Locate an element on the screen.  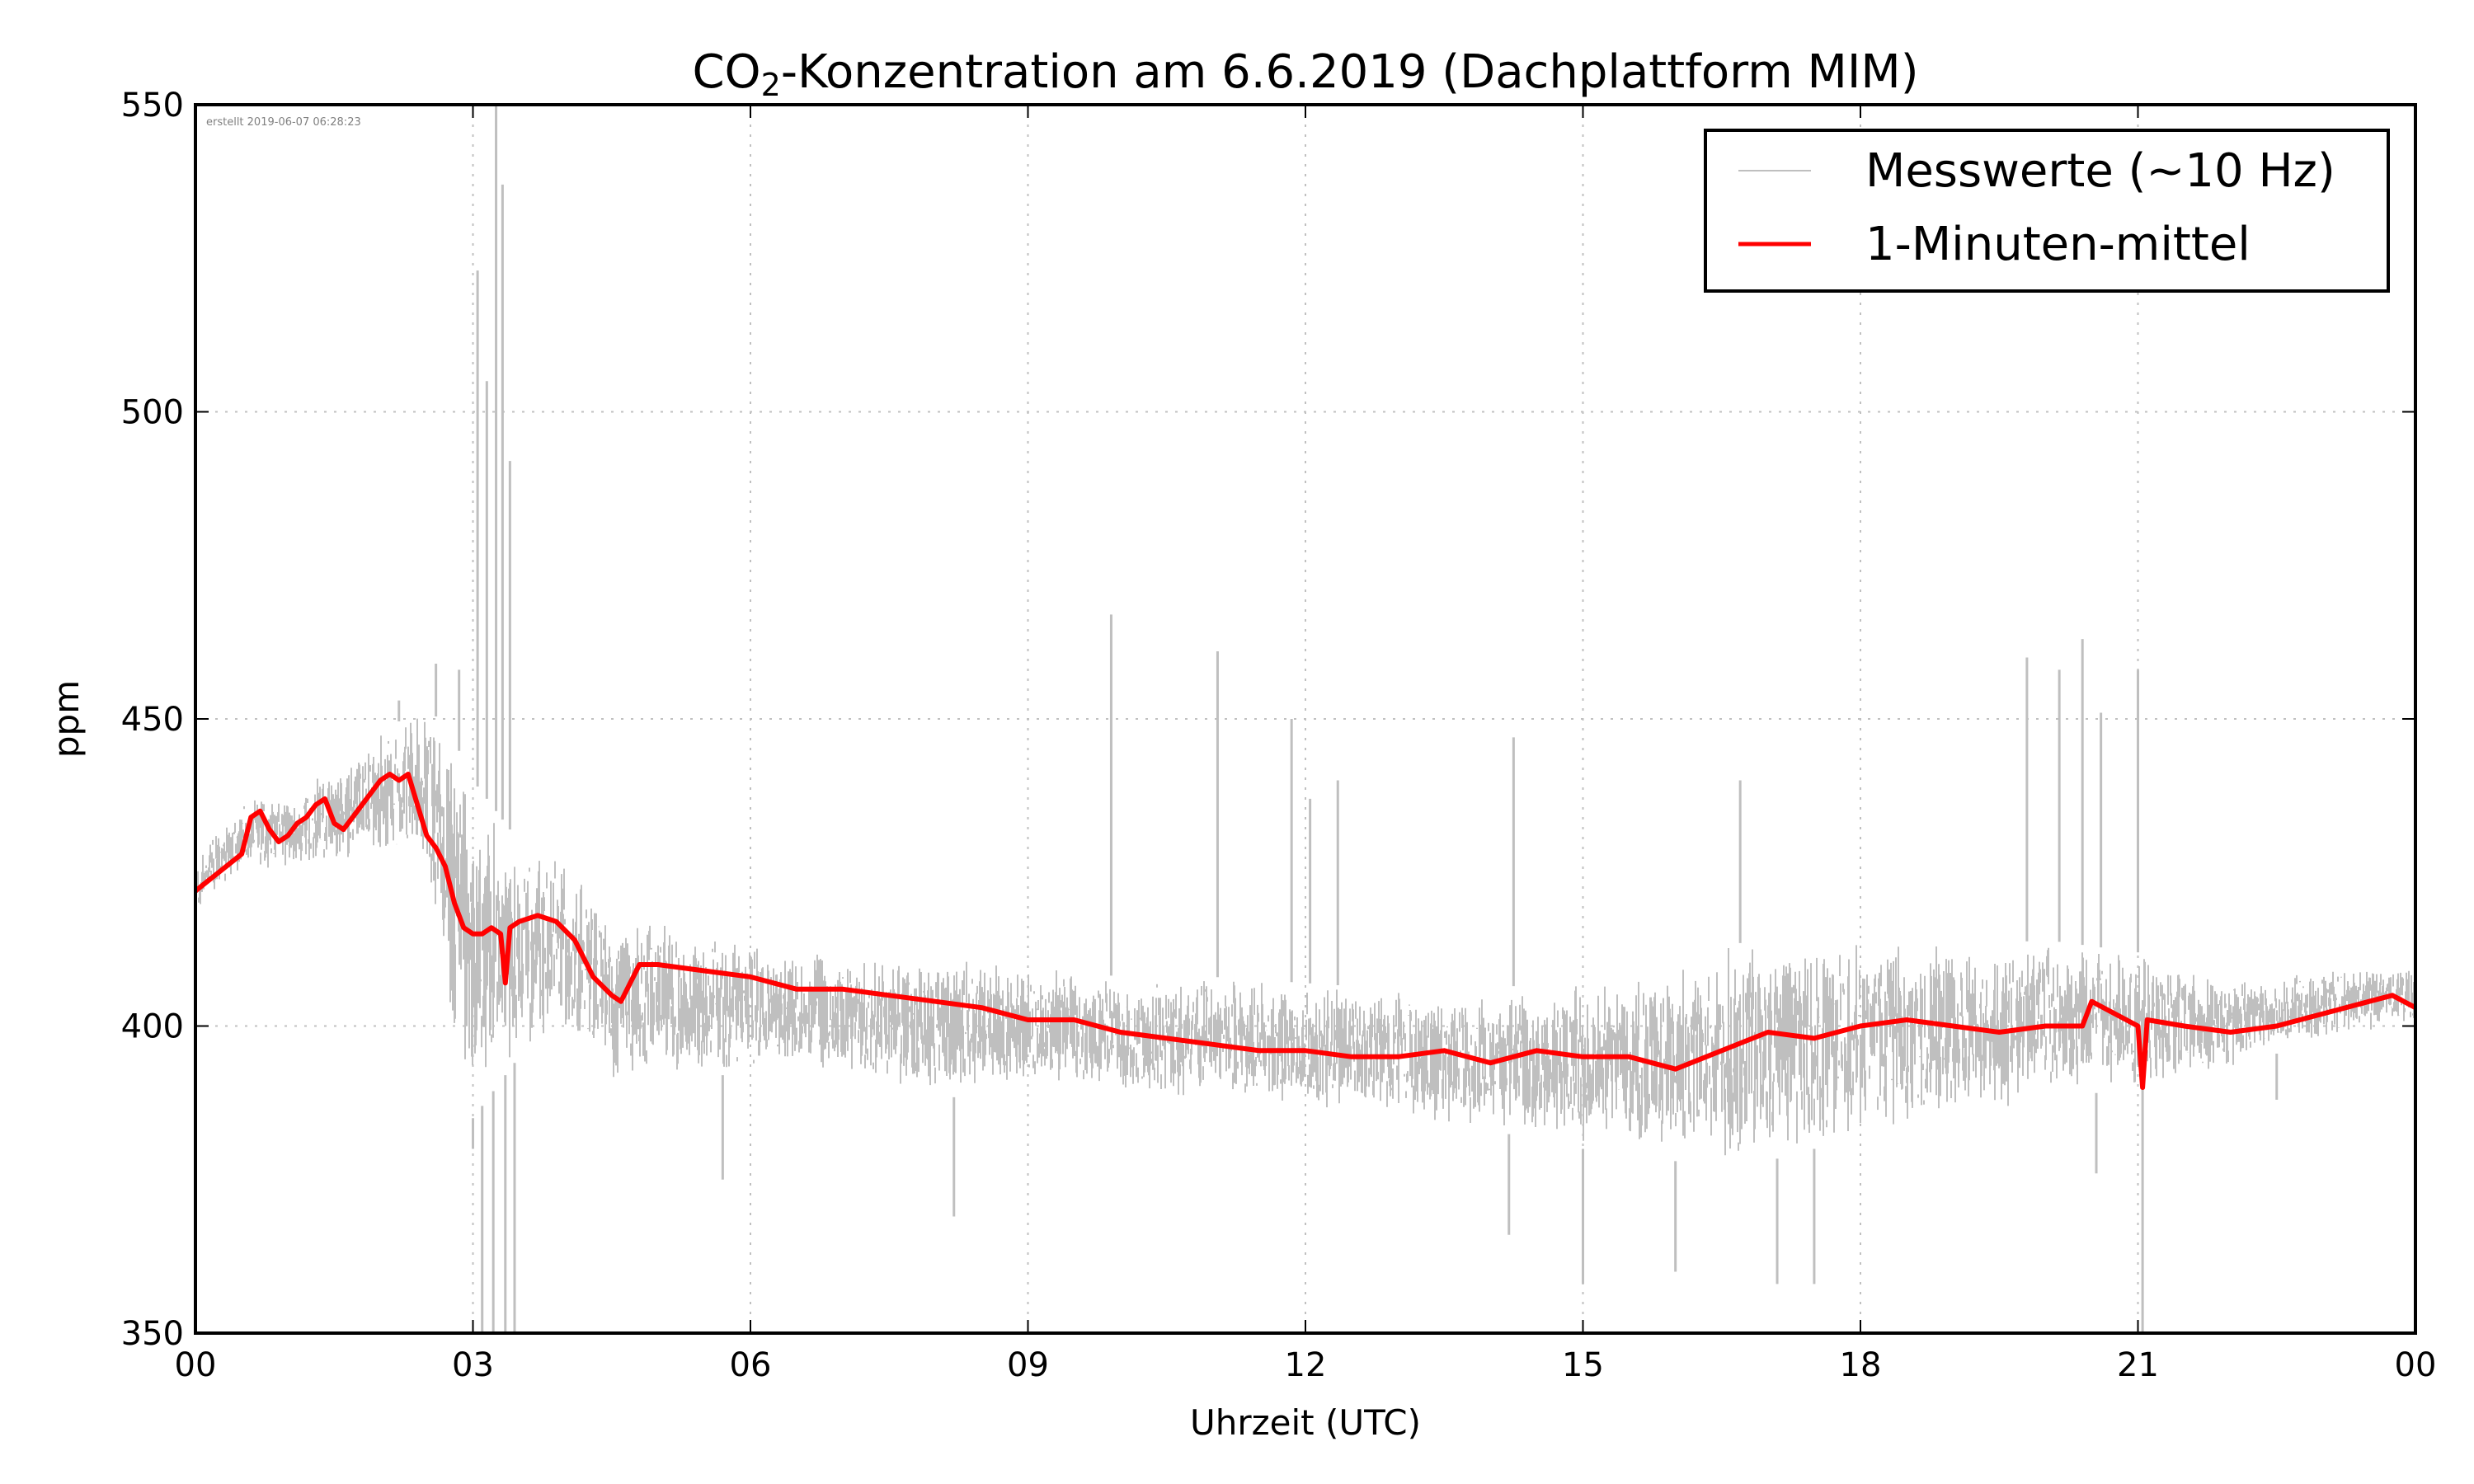
title-subscript: 2 is located at coordinates (771, 85).